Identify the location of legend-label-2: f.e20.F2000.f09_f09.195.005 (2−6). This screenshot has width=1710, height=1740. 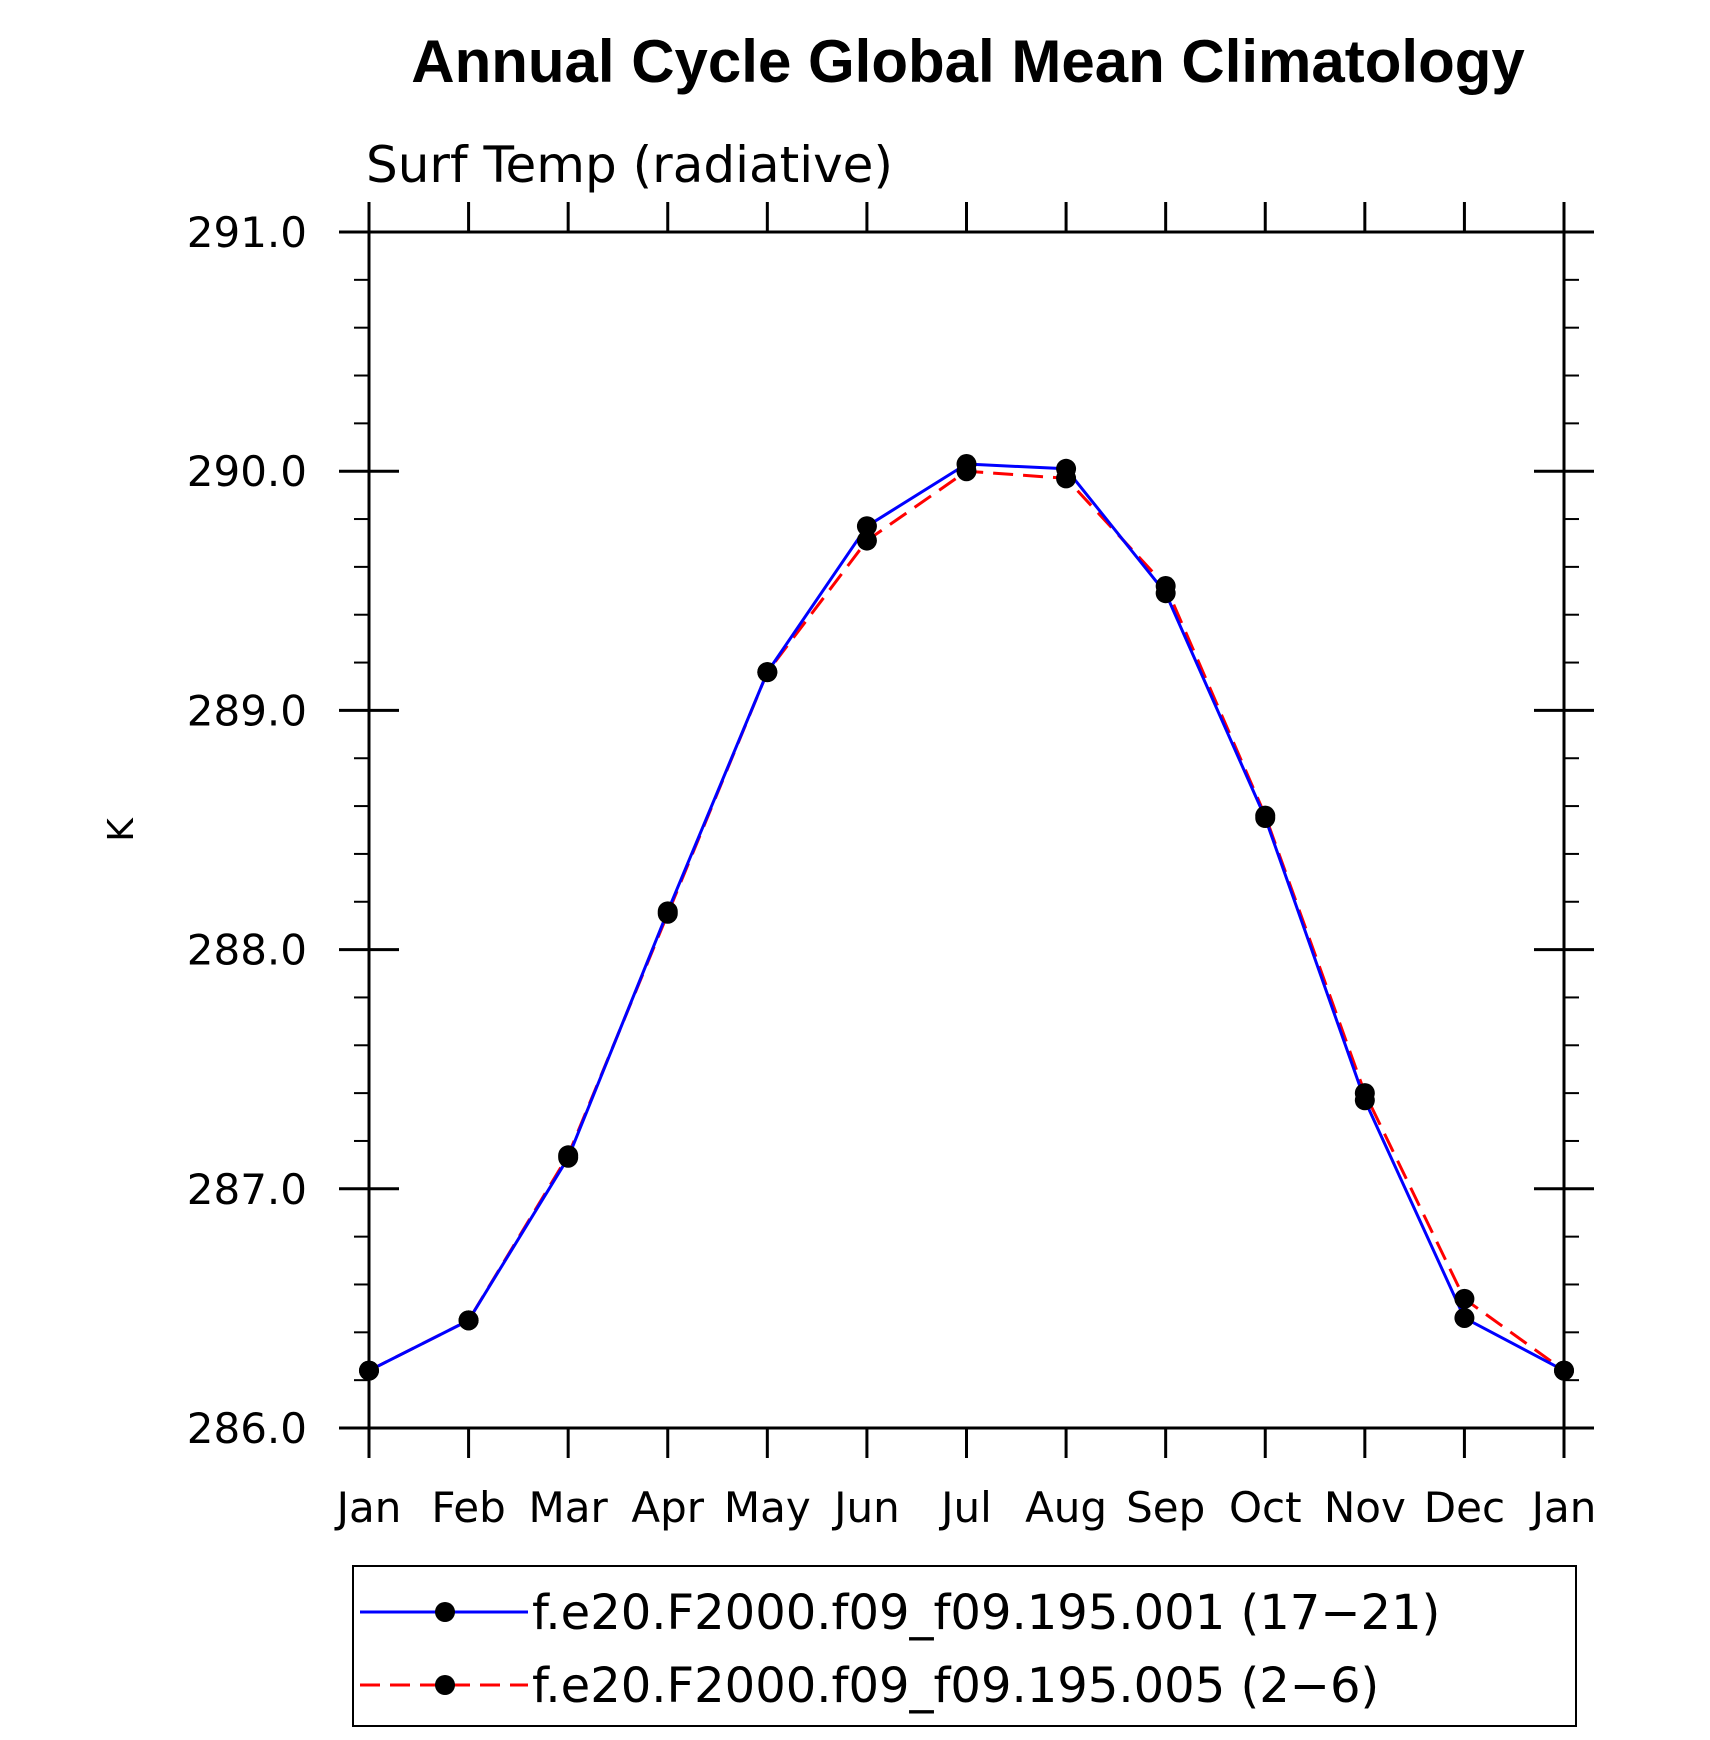
(955, 1686).